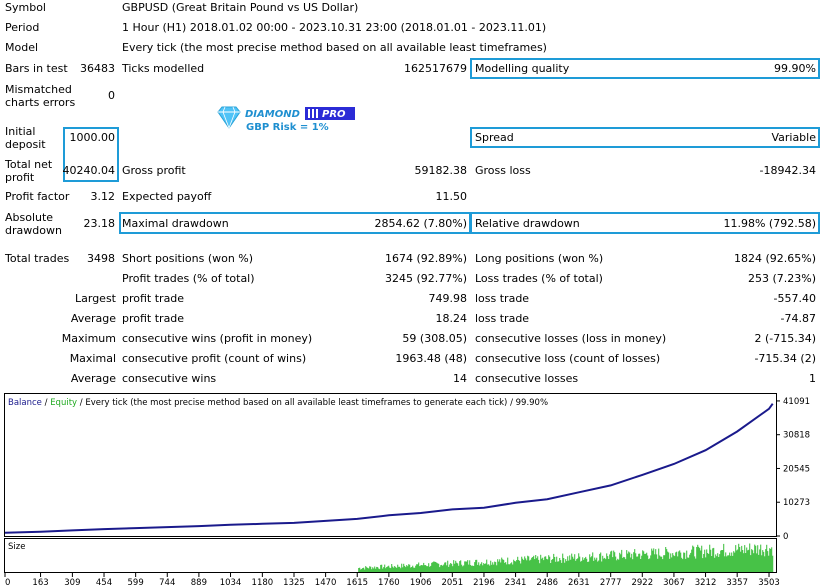  Describe the element at coordinates (199, 582) in the screenshot. I see `x-tick-label: 889` at that location.